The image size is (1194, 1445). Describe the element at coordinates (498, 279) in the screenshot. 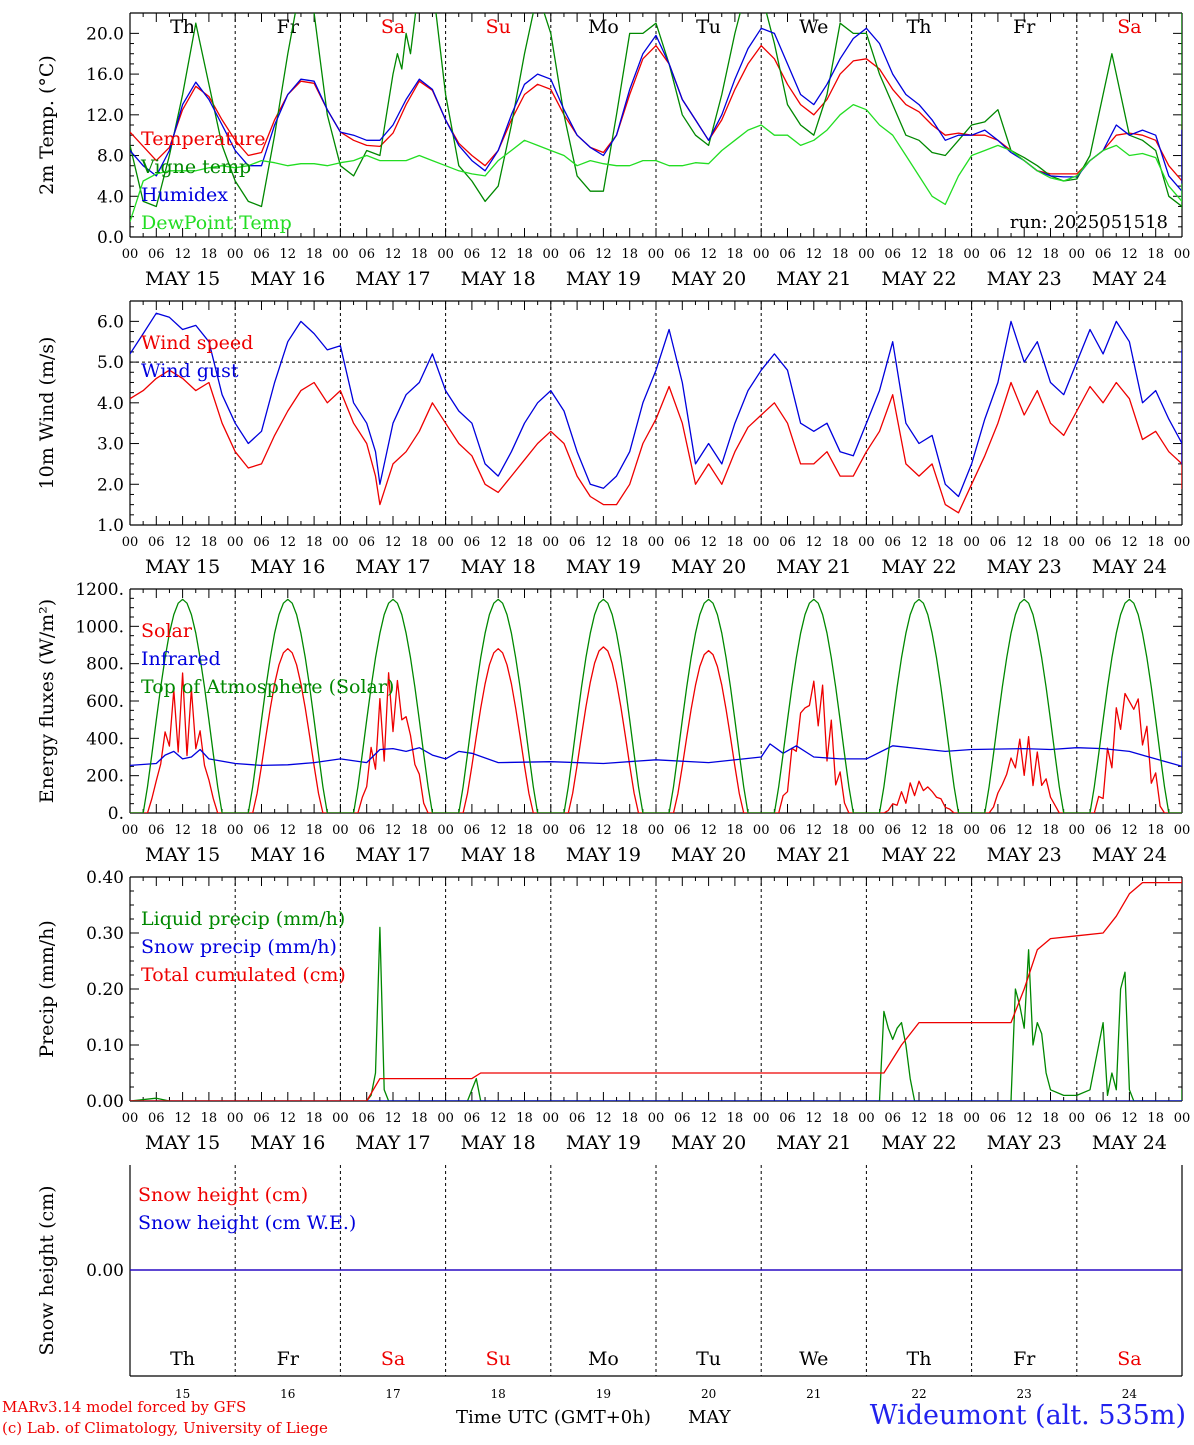

I see `temp-date-label: MAY 18` at that location.